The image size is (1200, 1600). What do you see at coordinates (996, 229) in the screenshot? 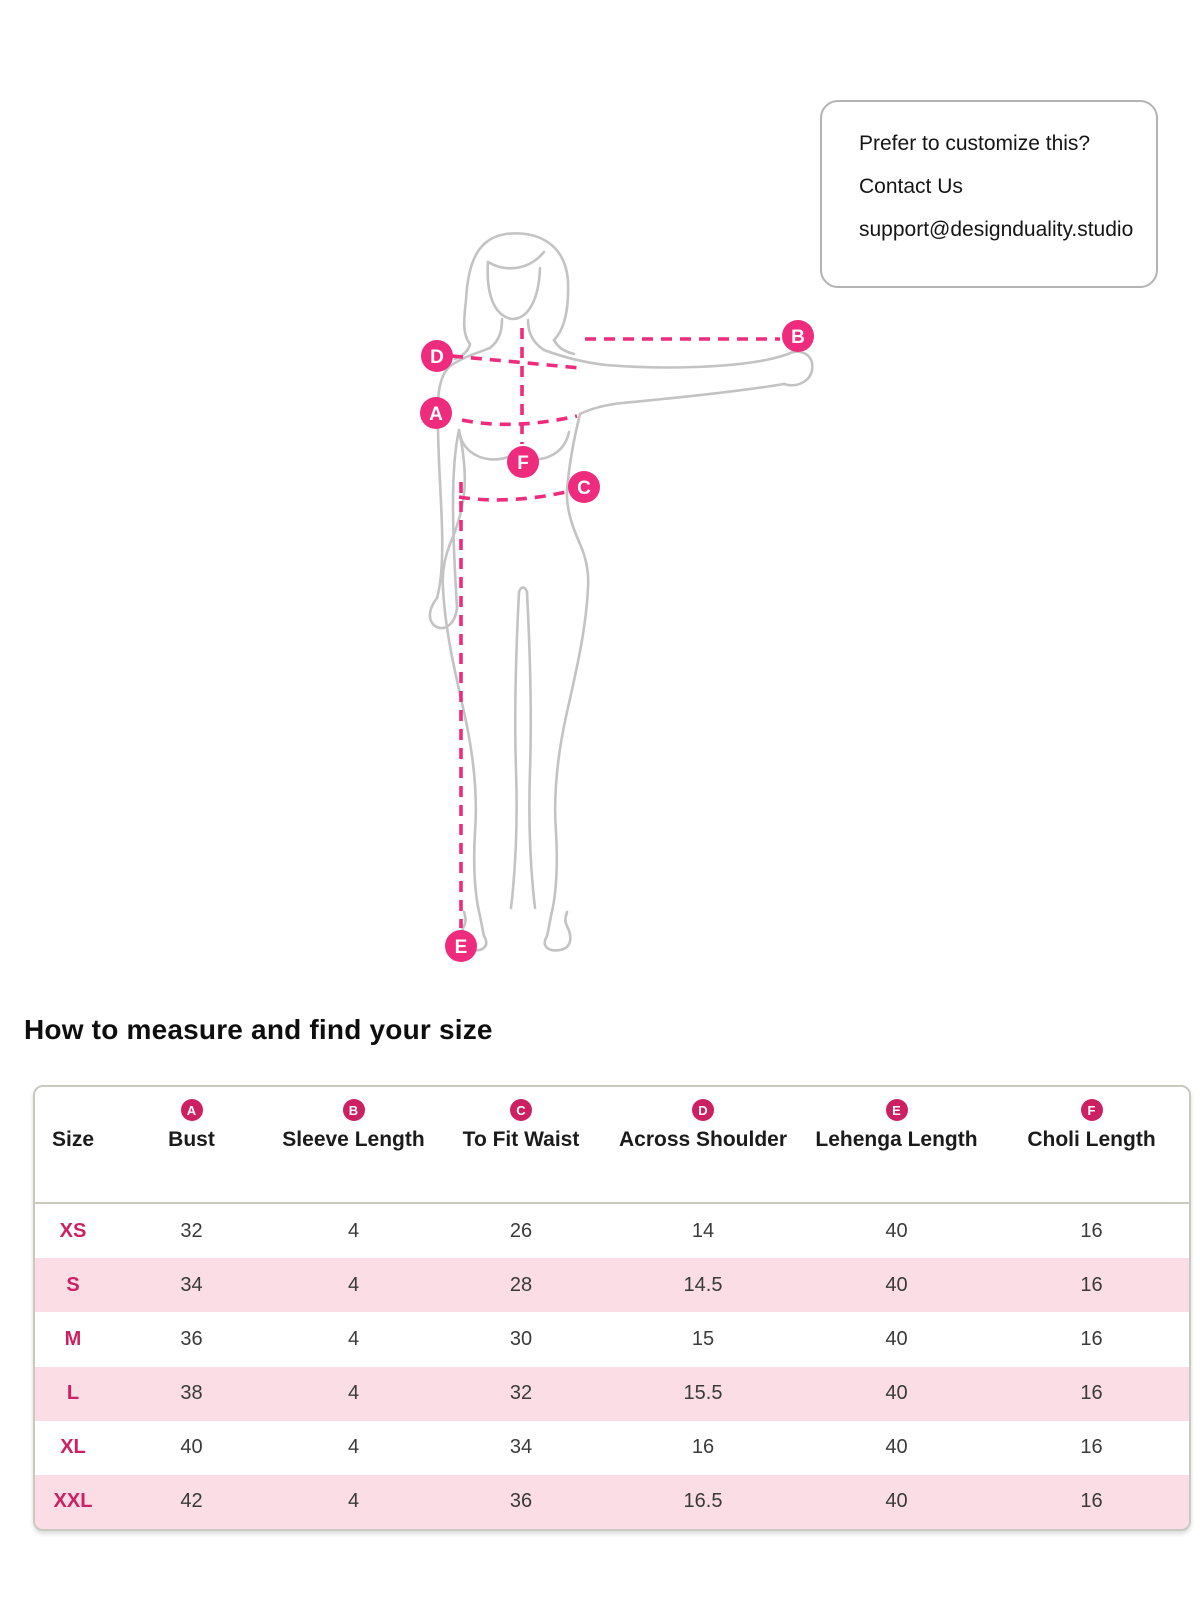
I see `support-email: support@designduality.studio` at bounding box center [996, 229].